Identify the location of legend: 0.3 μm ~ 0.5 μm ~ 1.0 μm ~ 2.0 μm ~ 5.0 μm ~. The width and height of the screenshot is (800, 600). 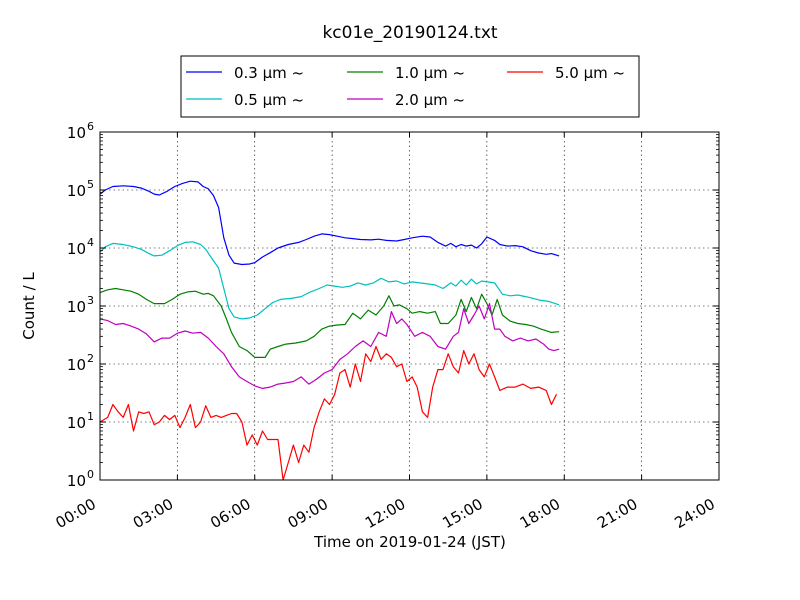
(410, 86).